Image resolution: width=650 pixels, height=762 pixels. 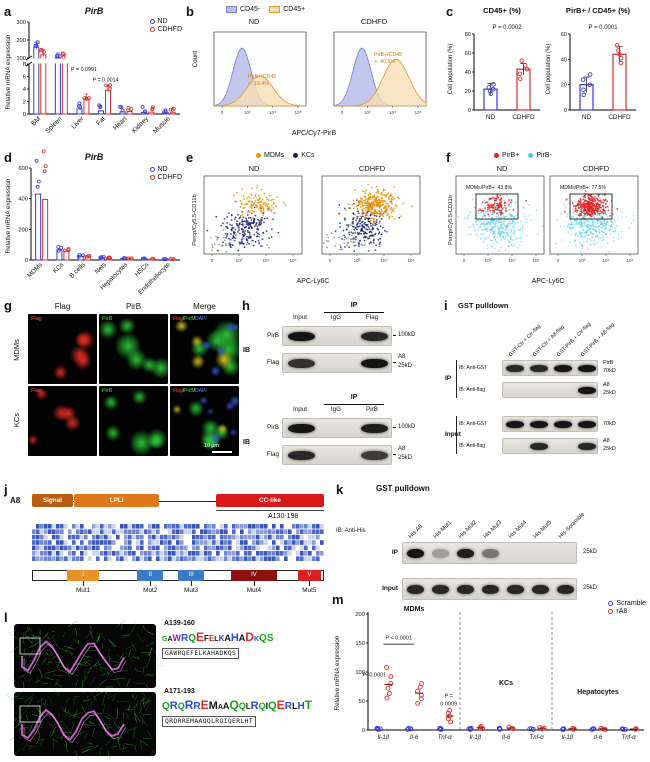 I want to click on bar-CDHFD, so click(x=86, y=106).